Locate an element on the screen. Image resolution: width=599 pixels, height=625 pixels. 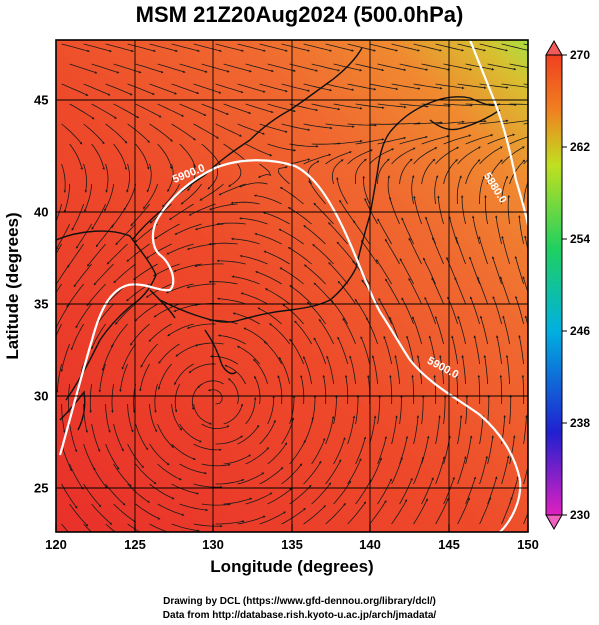
colorbar-tick-label: 270 is located at coordinates (580, 55).